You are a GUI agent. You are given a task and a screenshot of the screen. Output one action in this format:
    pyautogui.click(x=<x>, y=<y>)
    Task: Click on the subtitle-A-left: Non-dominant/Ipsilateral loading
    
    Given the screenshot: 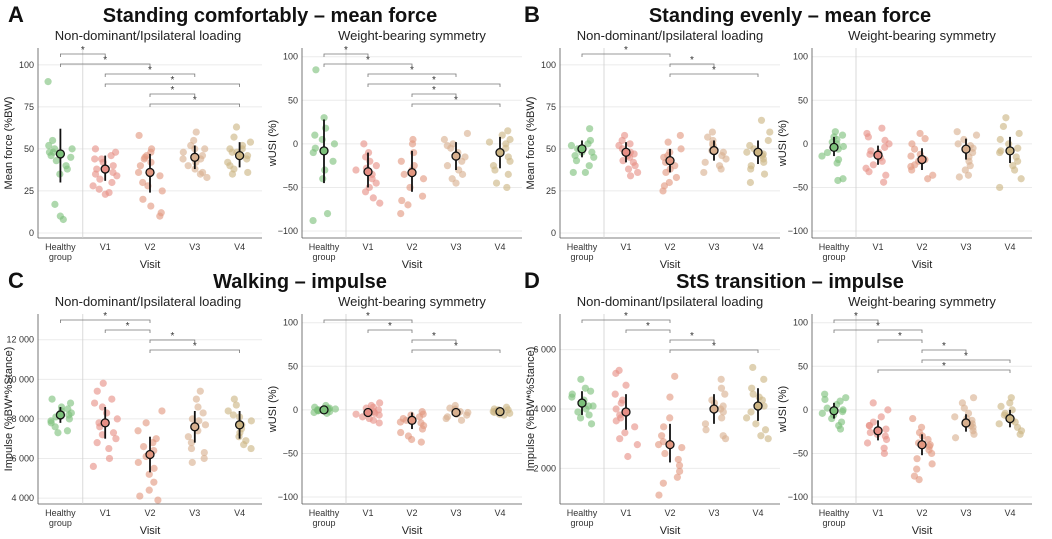 What is the action you would take?
    pyautogui.click(x=148, y=35)
    